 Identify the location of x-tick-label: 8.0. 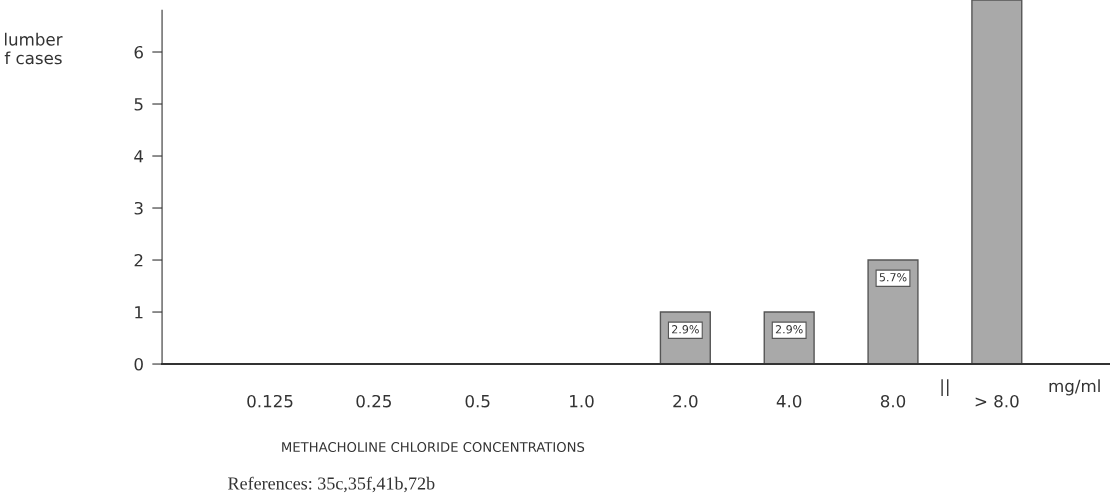
(893, 401).